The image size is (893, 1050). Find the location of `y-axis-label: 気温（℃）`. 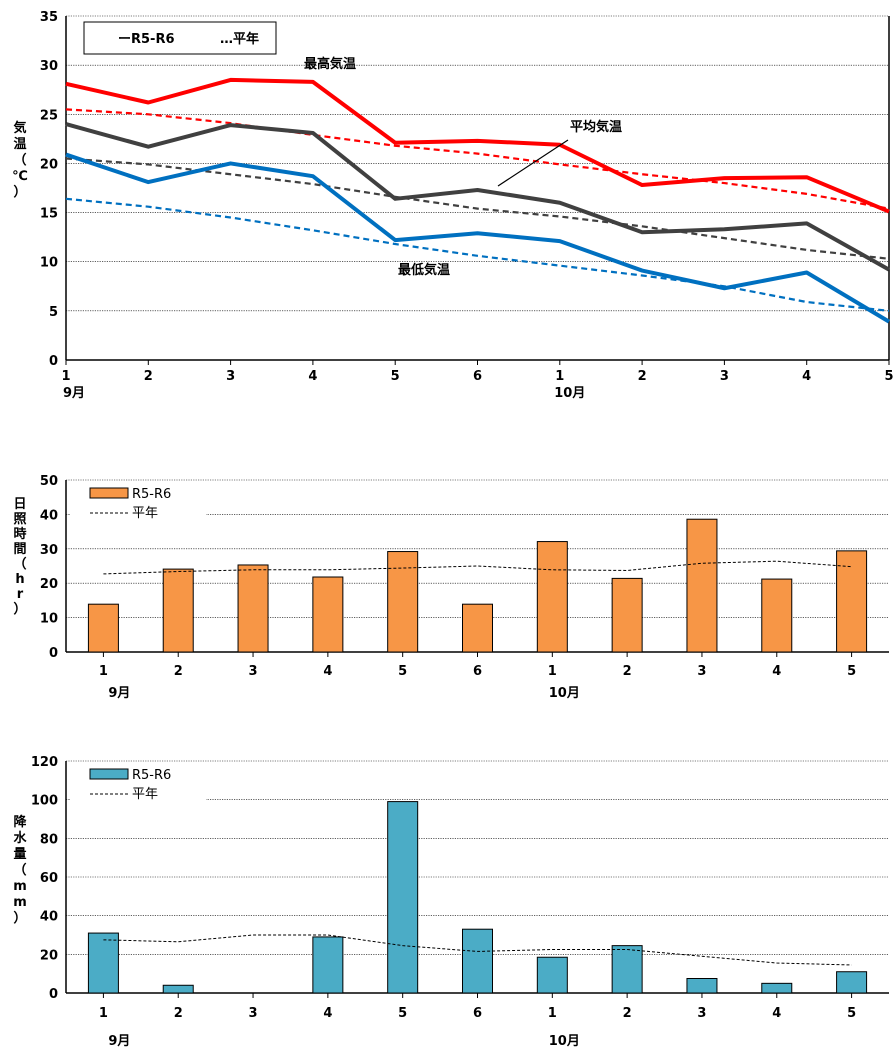

y-axis-label: 気温（℃） is located at coordinates (20, 160).